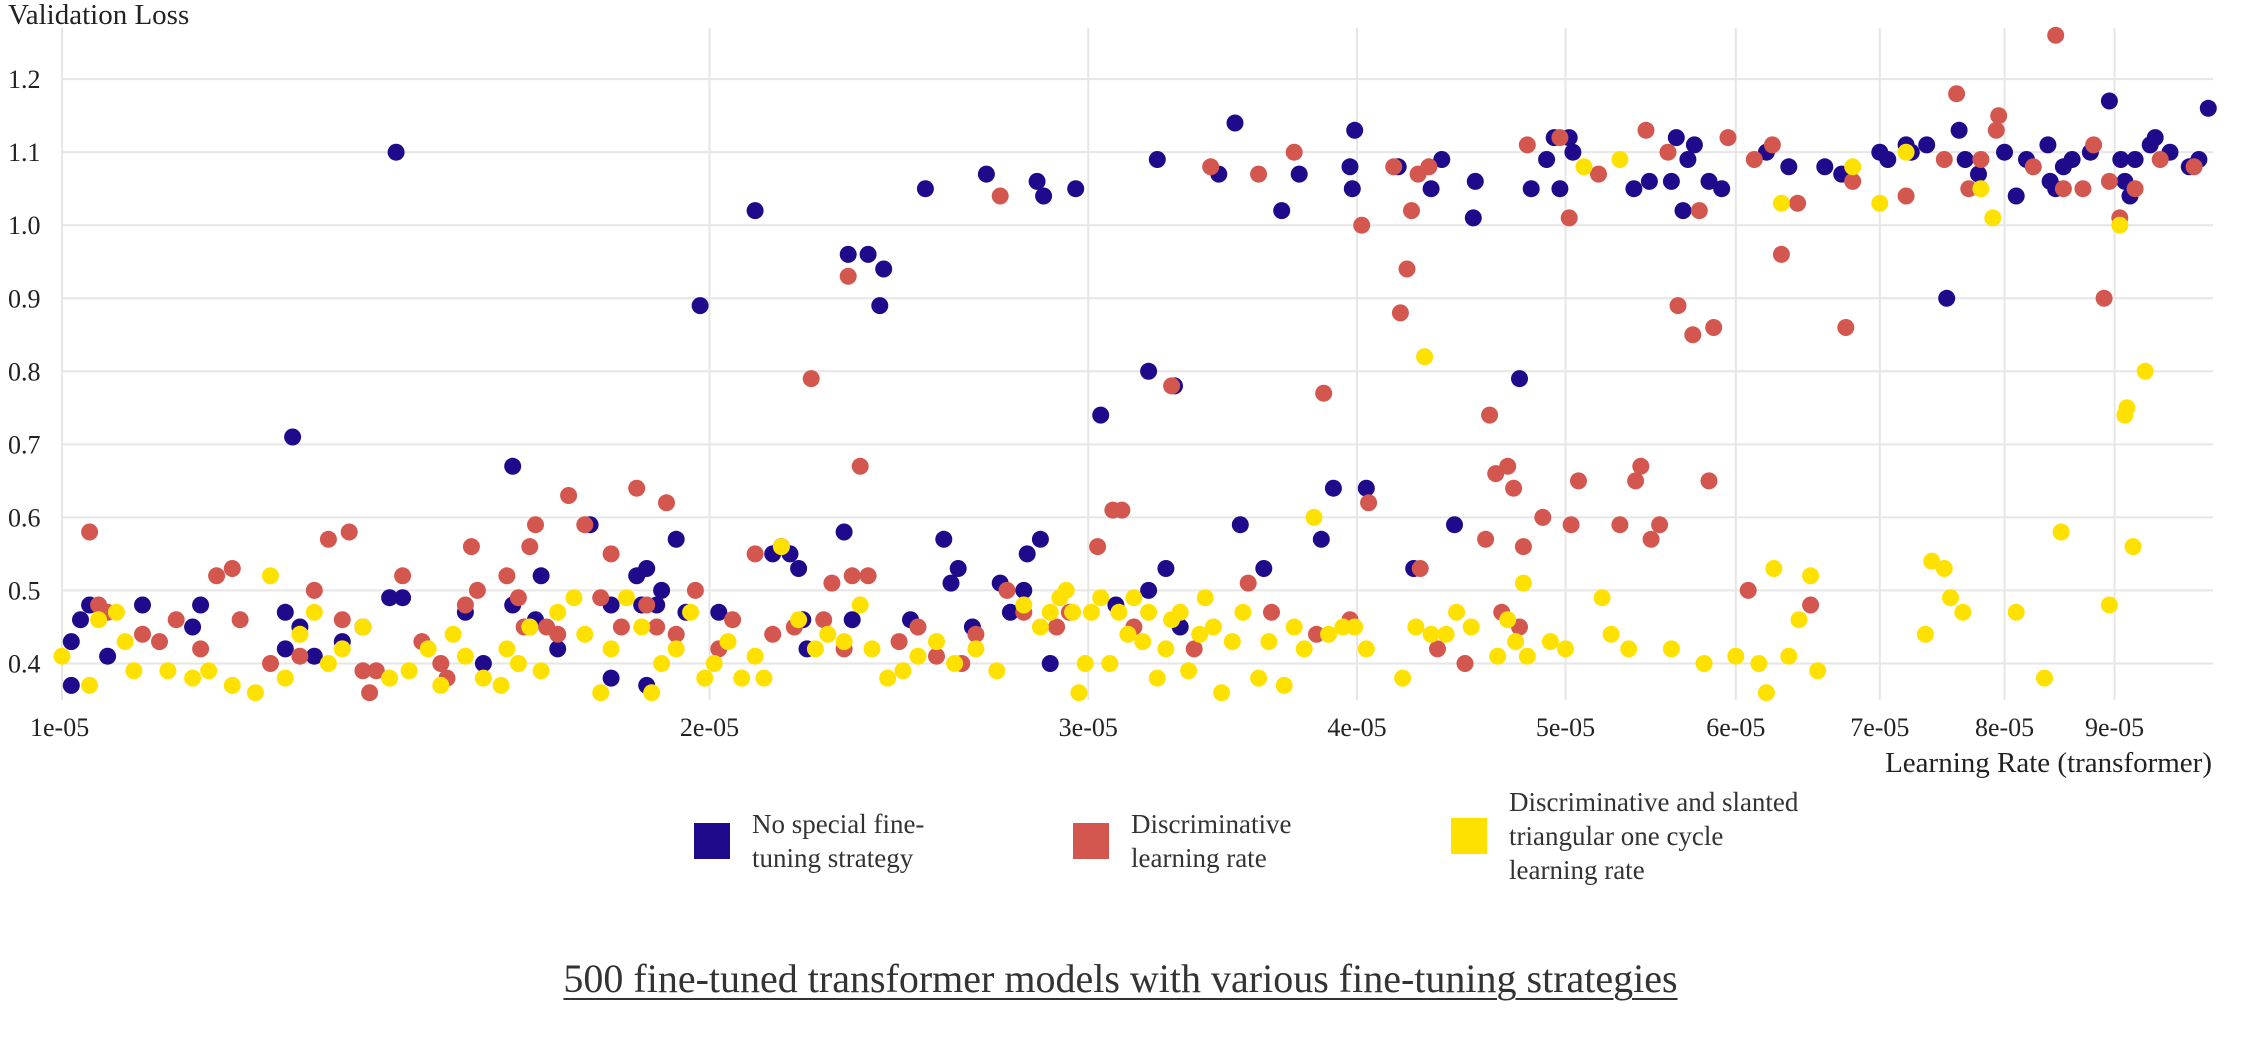 The width and height of the screenshot is (2241, 1047). What do you see at coordinates (24, 152) in the screenshot?
I see `y-tick-label: 1.1` at bounding box center [24, 152].